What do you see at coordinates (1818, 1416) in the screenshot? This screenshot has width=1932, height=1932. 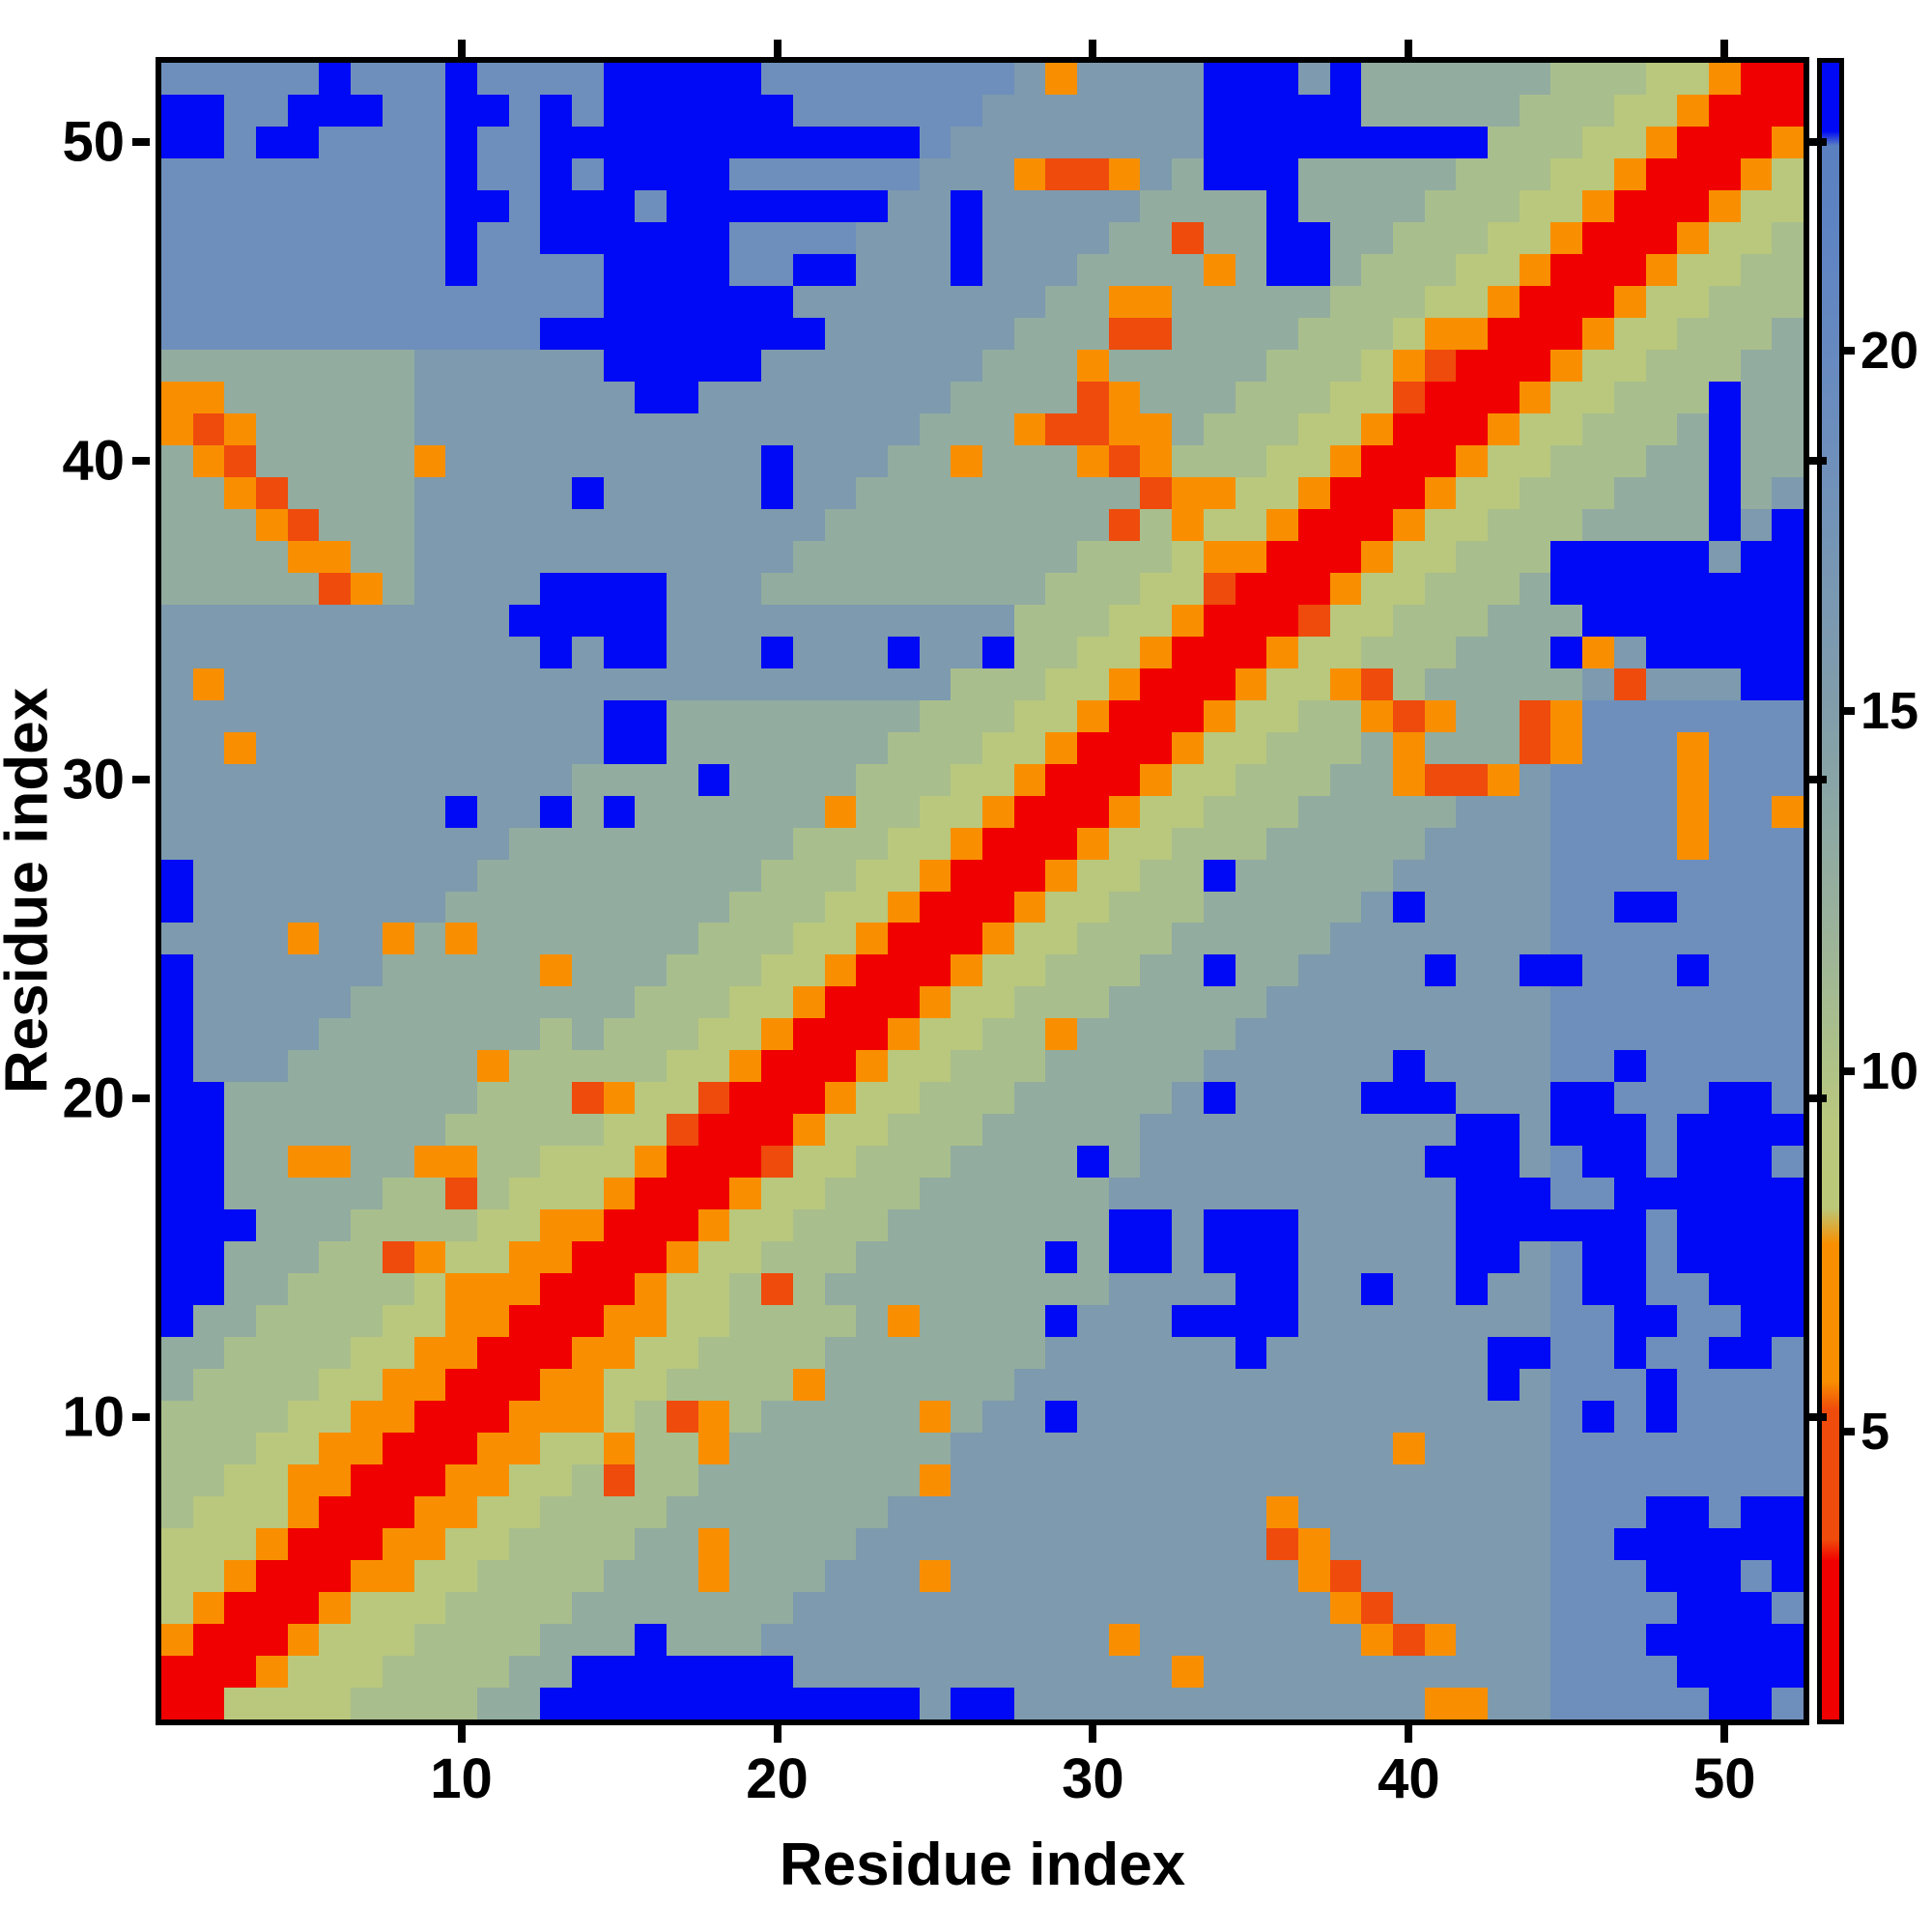 I see `y-right-tick-mark` at bounding box center [1818, 1416].